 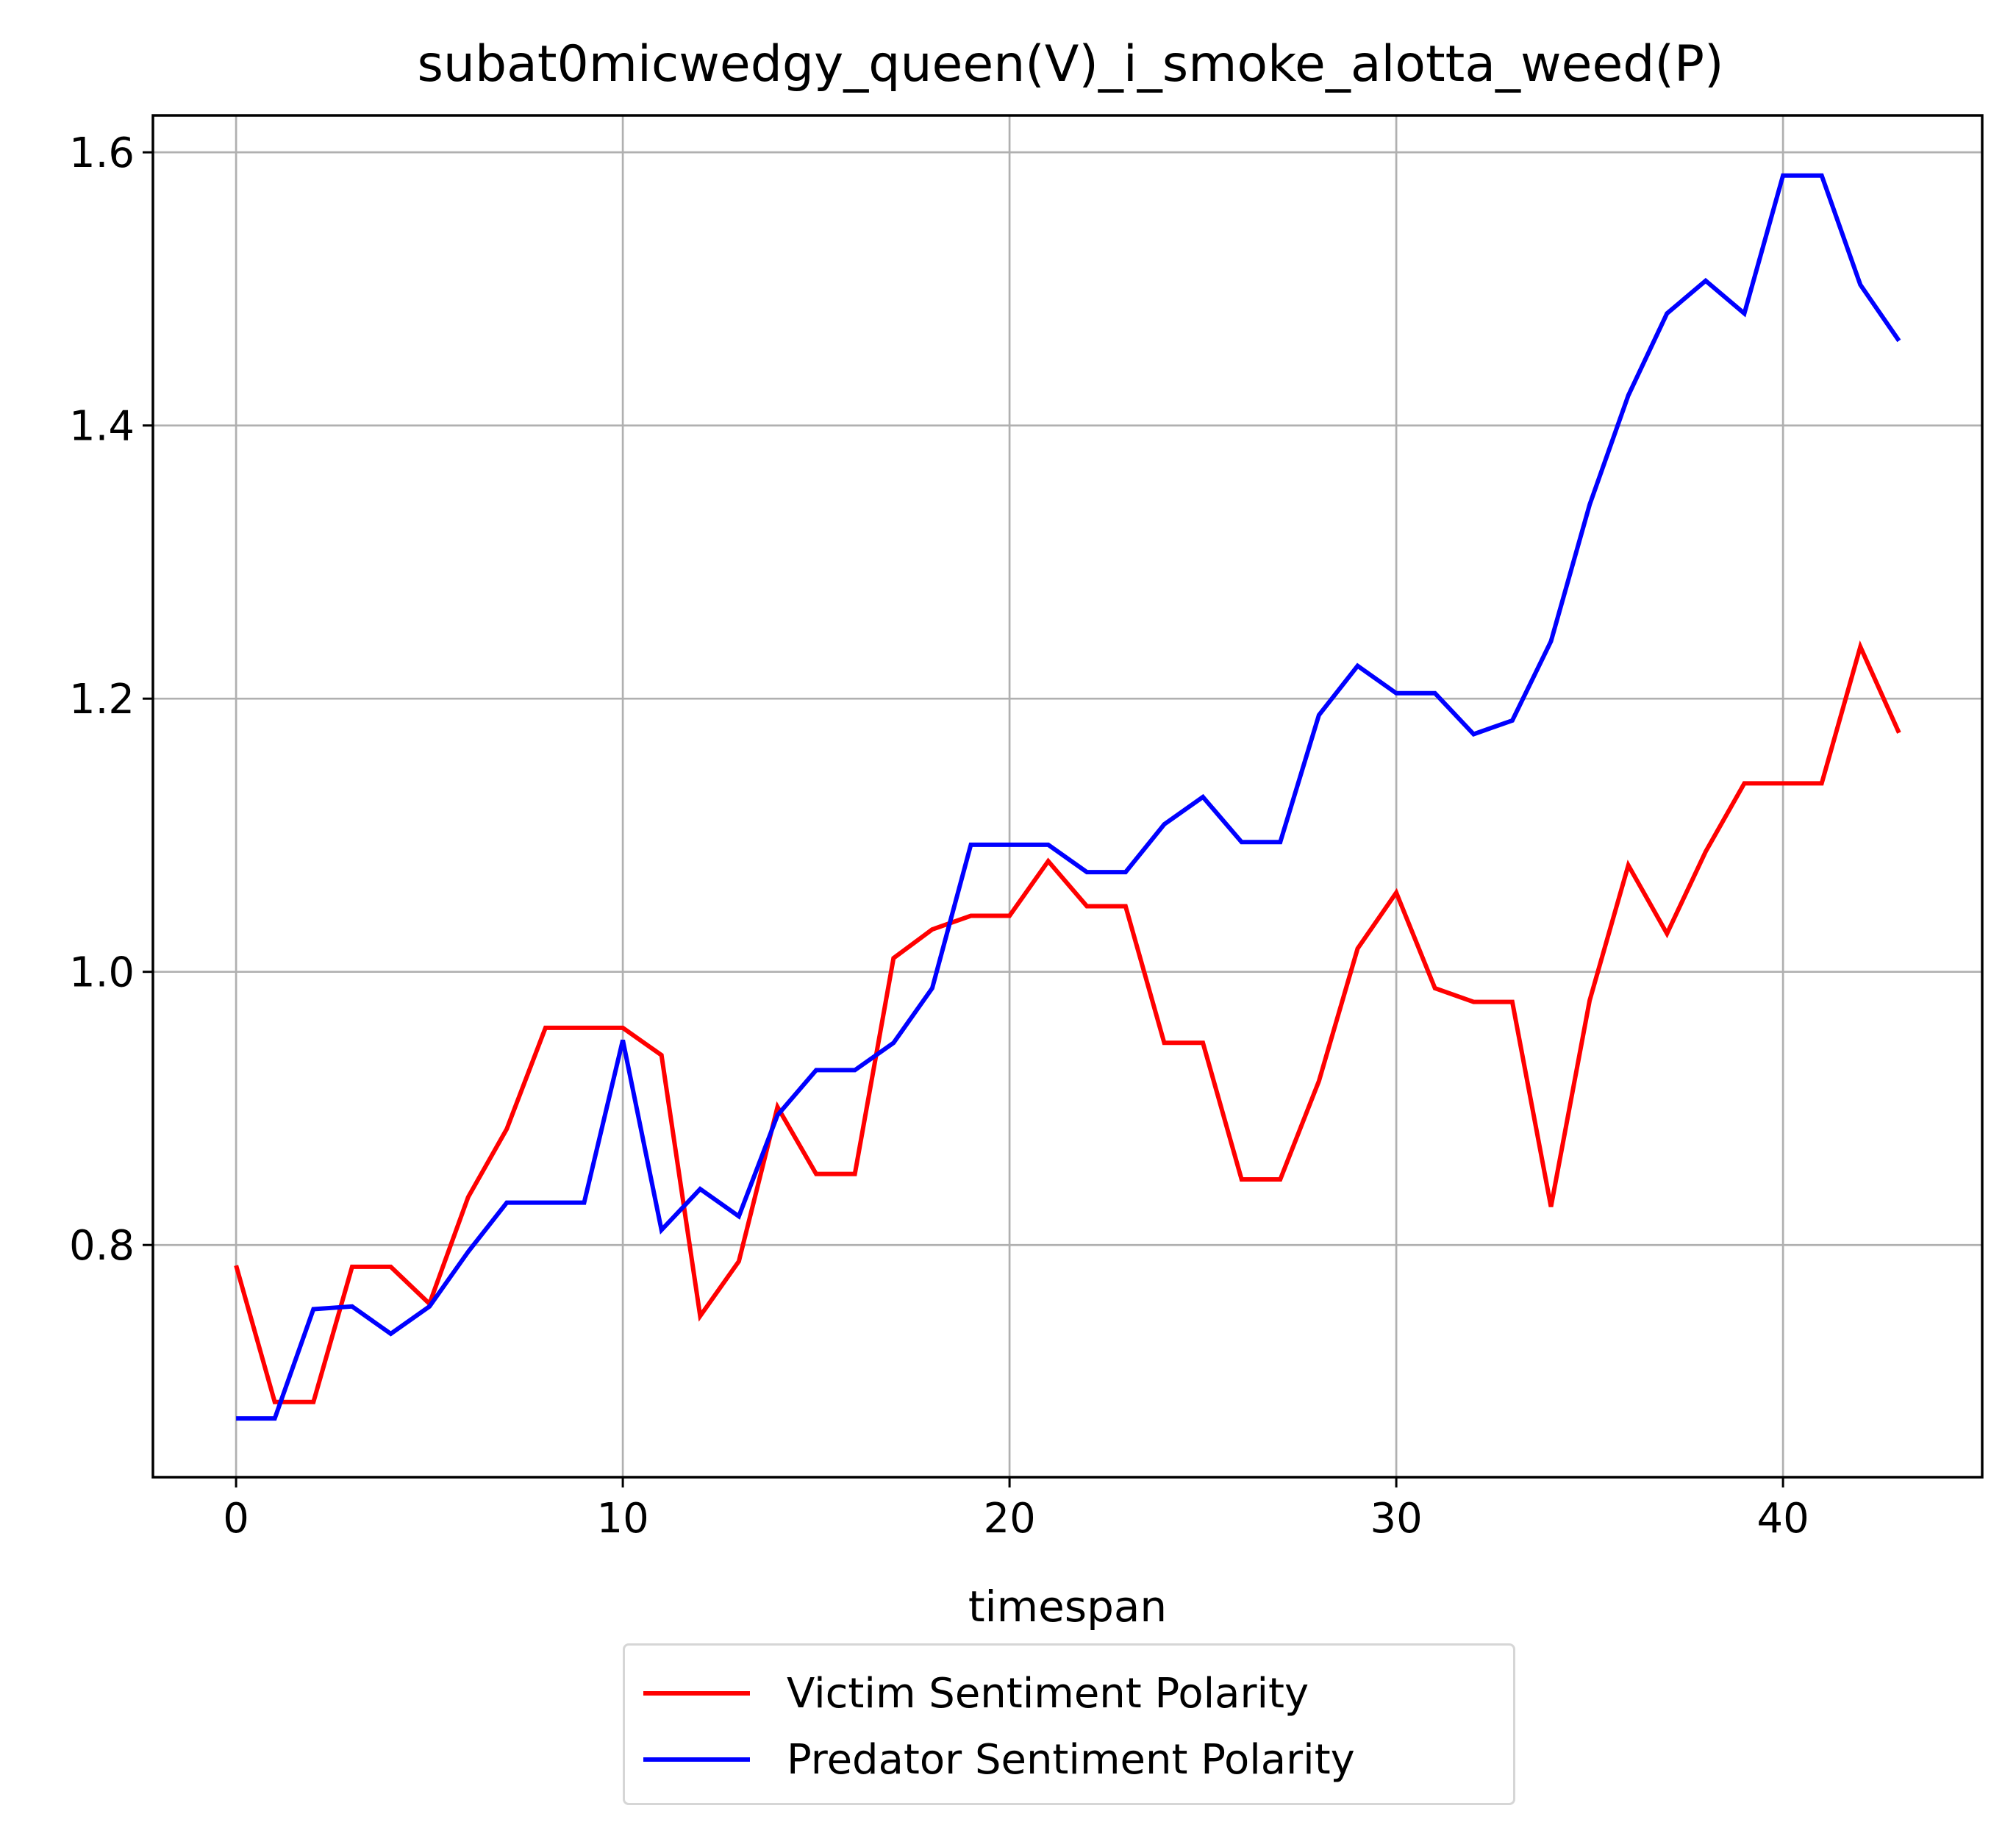 What do you see at coordinates (102, 1246) in the screenshot?
I see `y-tick-label: 0.8` at bounding box center [102, 1246].